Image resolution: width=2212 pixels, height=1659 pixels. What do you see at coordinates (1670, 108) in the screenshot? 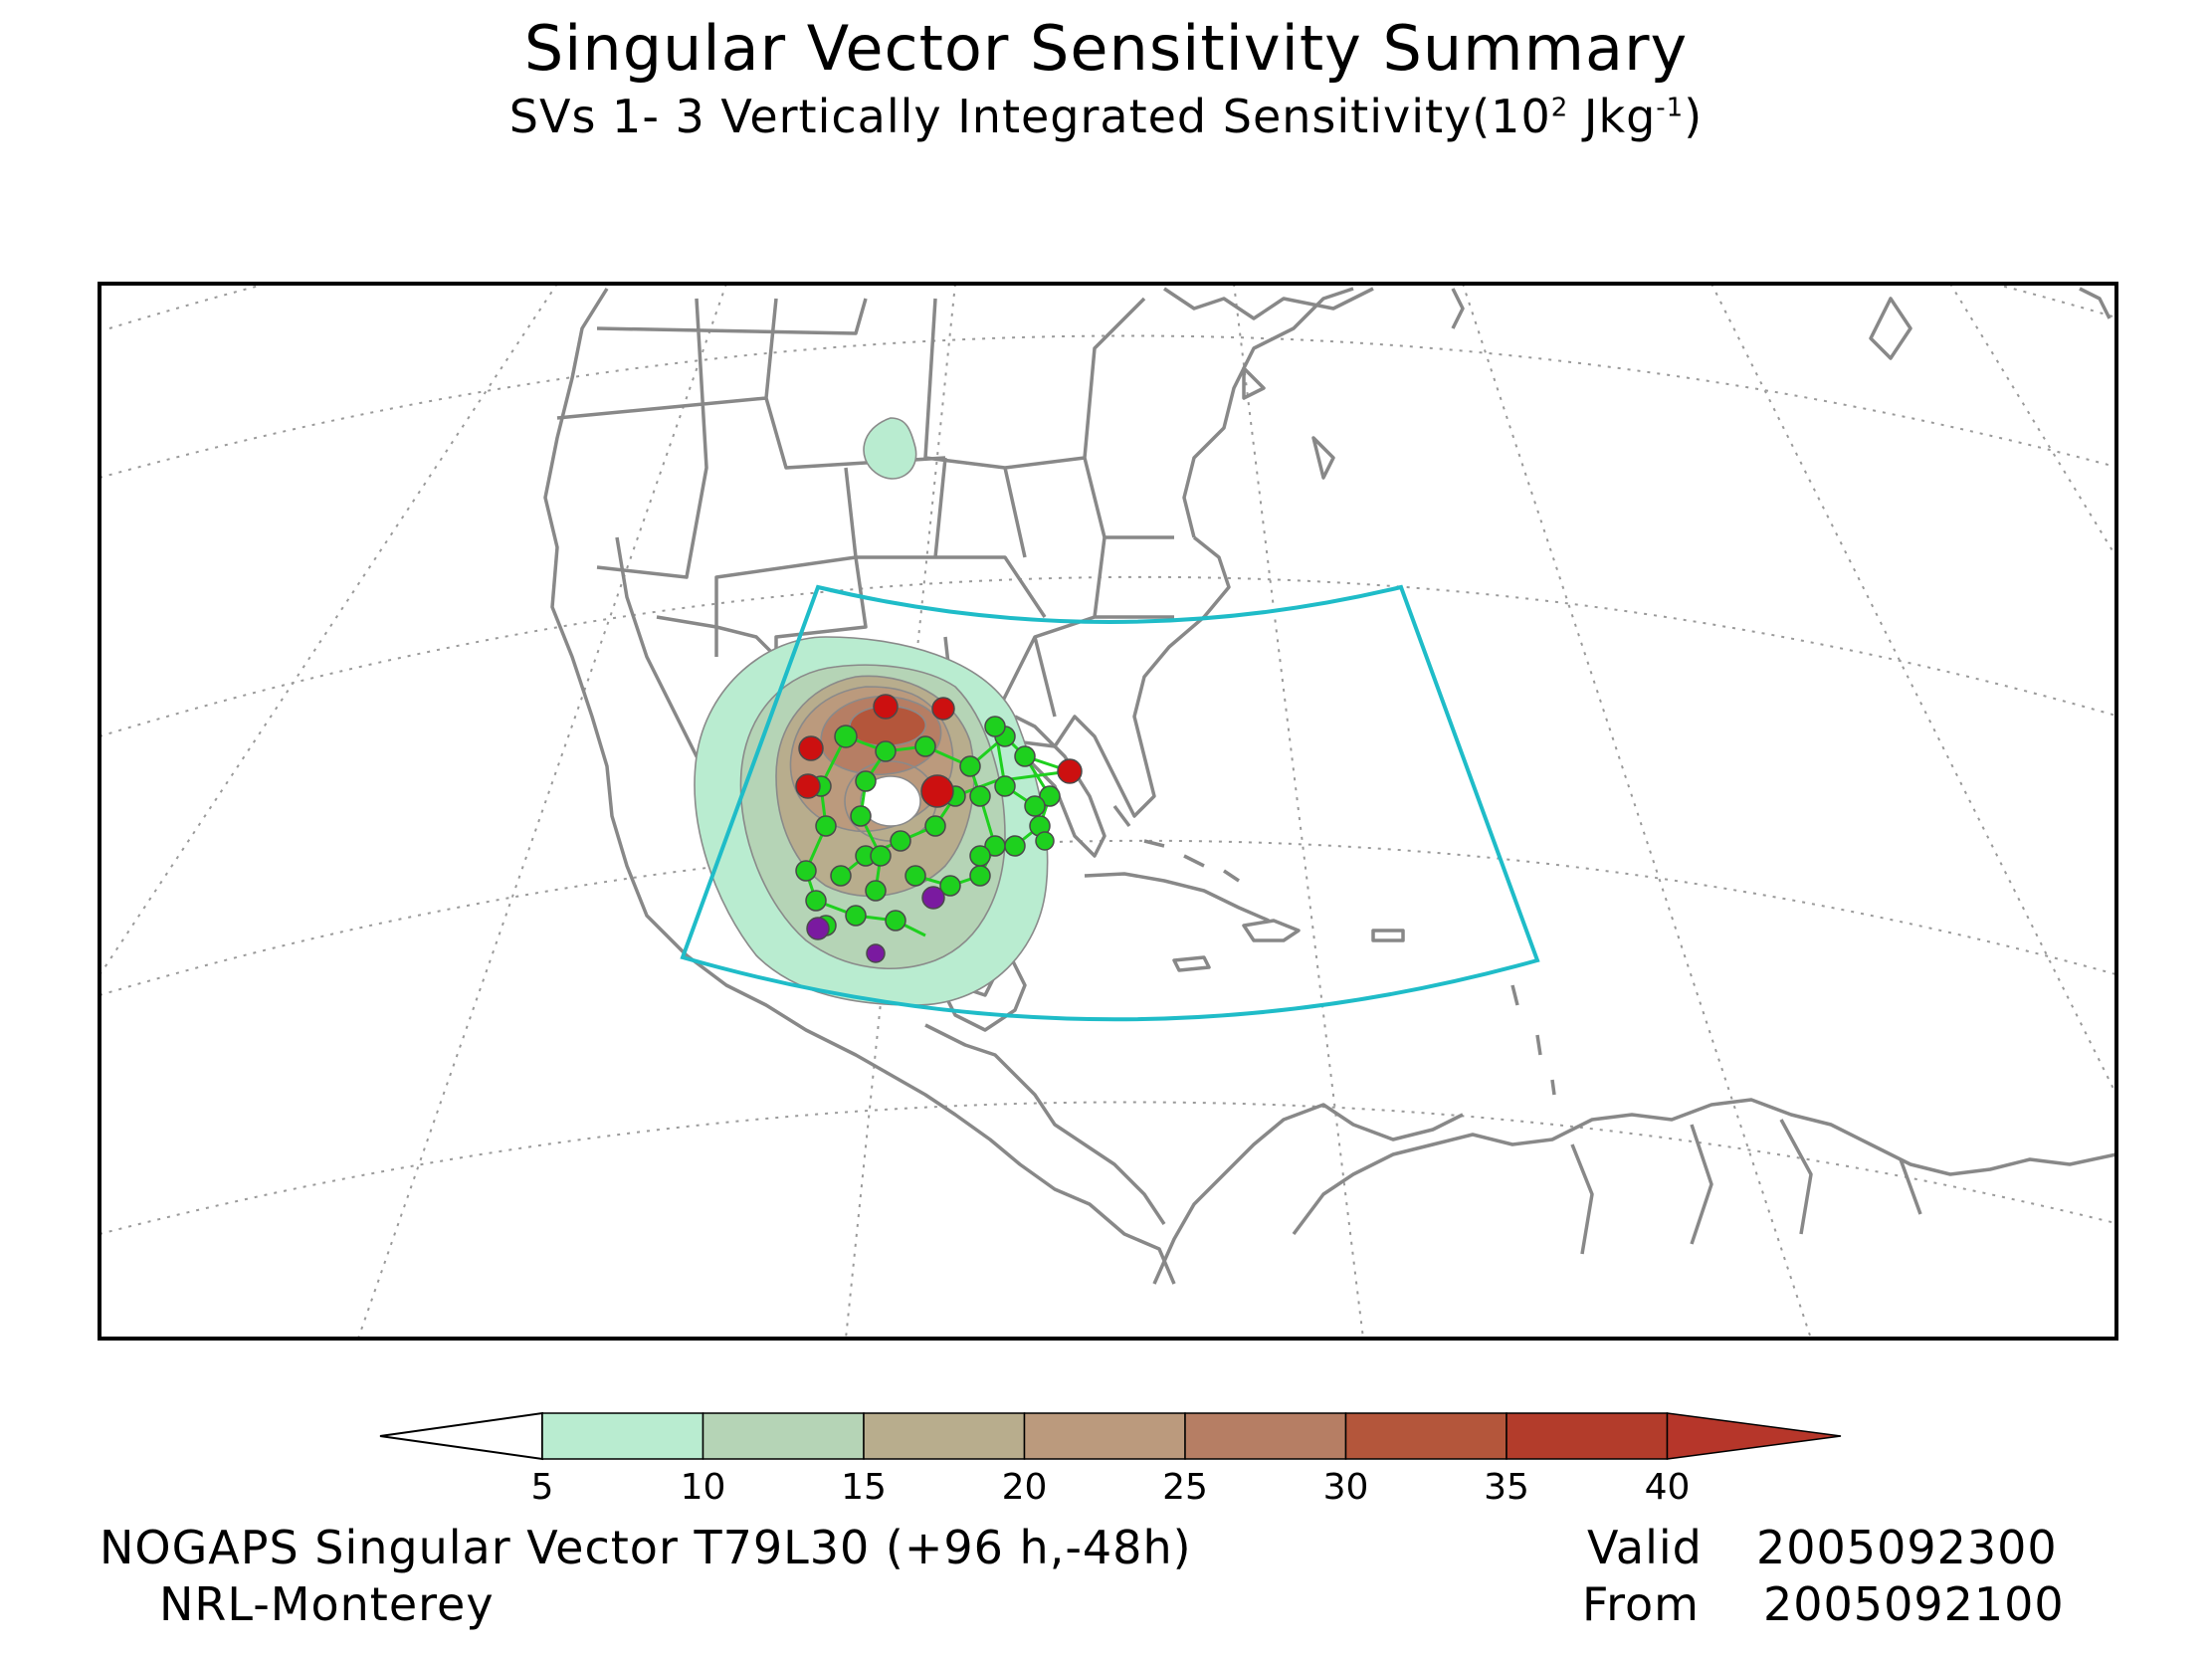
I see `subtitle-unit-exponent: -1` at bounding box center [1670, 108].